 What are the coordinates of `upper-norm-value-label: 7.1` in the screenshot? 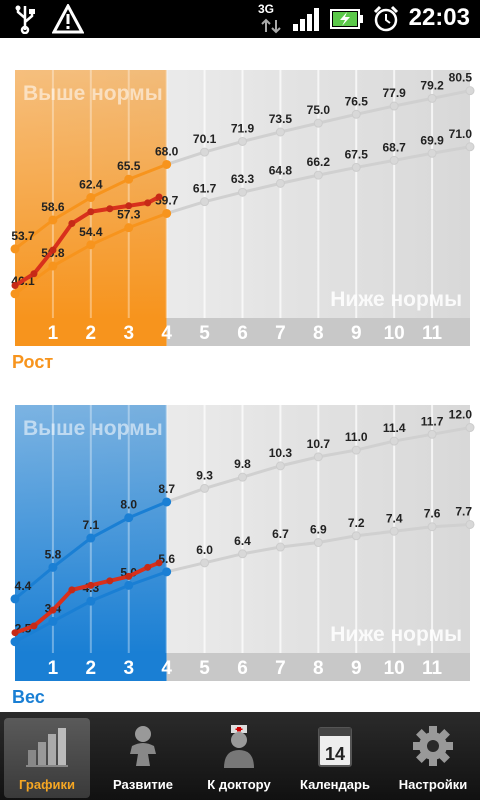 It's located at (90, 525).